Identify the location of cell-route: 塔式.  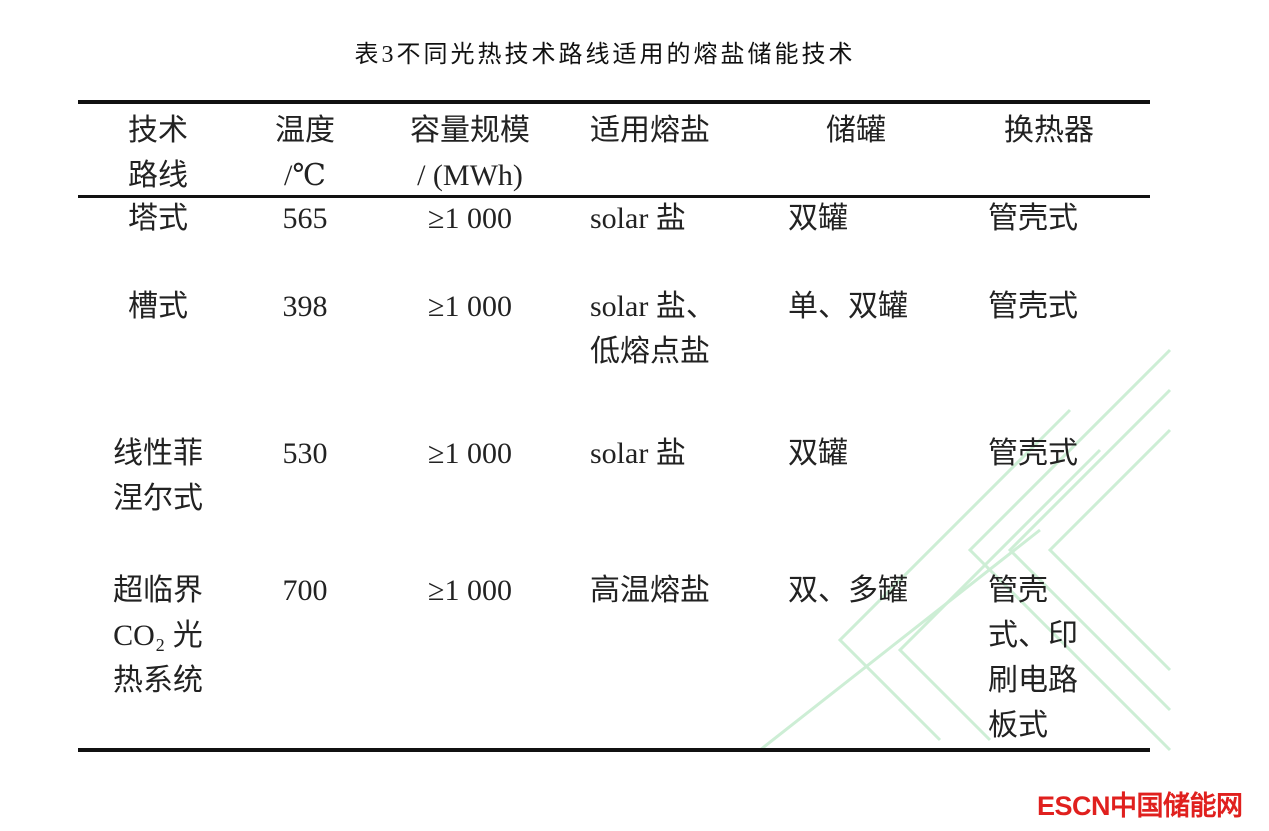
(158, 218).